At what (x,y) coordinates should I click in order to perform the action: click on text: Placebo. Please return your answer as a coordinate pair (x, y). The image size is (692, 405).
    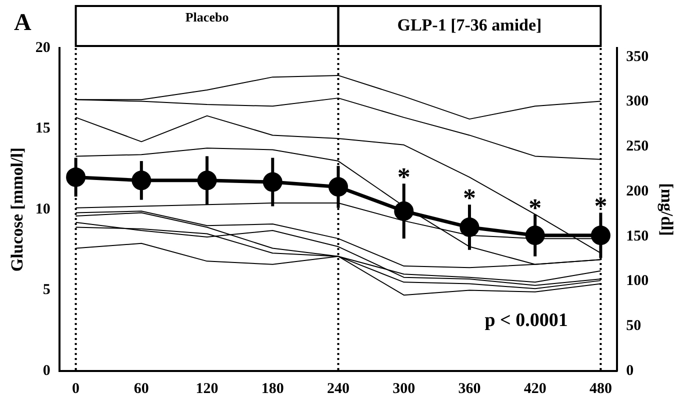
    Looking at the image, I should click on (207, 16).